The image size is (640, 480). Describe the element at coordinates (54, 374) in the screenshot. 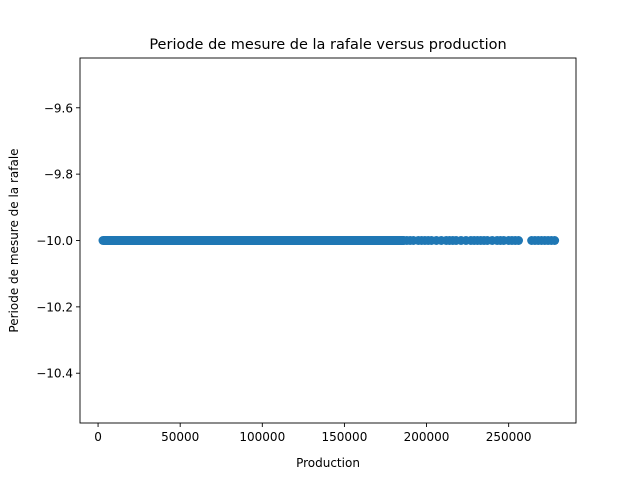

I see `y-tick-label: −10.4` at that location.